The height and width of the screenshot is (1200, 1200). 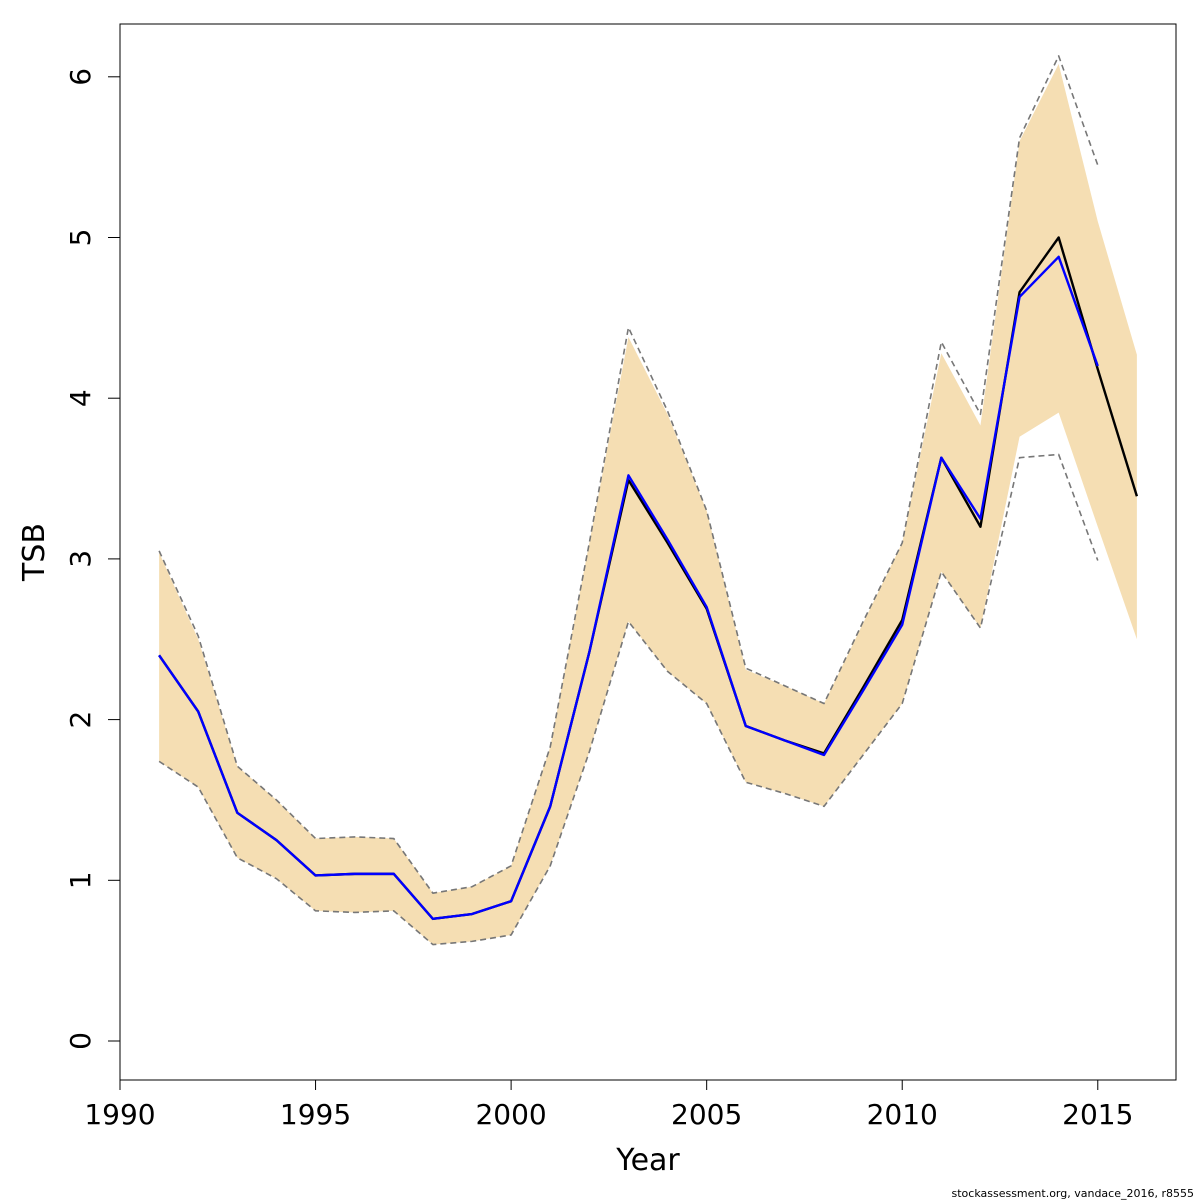 What do you see at coordinates (706, 1114) in the screenshot?
I see `x-tick-label: 2005` at bounding box center [706, 1114].